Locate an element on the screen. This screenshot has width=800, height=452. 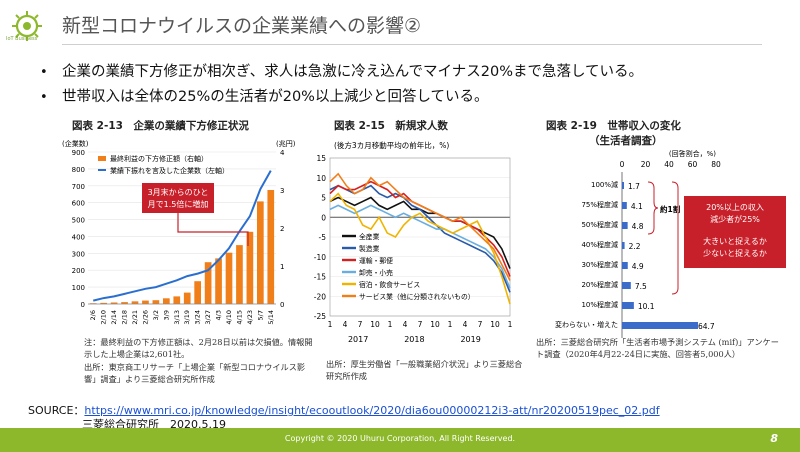
bracket-label: 約1割 is located at coordinates (670, 209).